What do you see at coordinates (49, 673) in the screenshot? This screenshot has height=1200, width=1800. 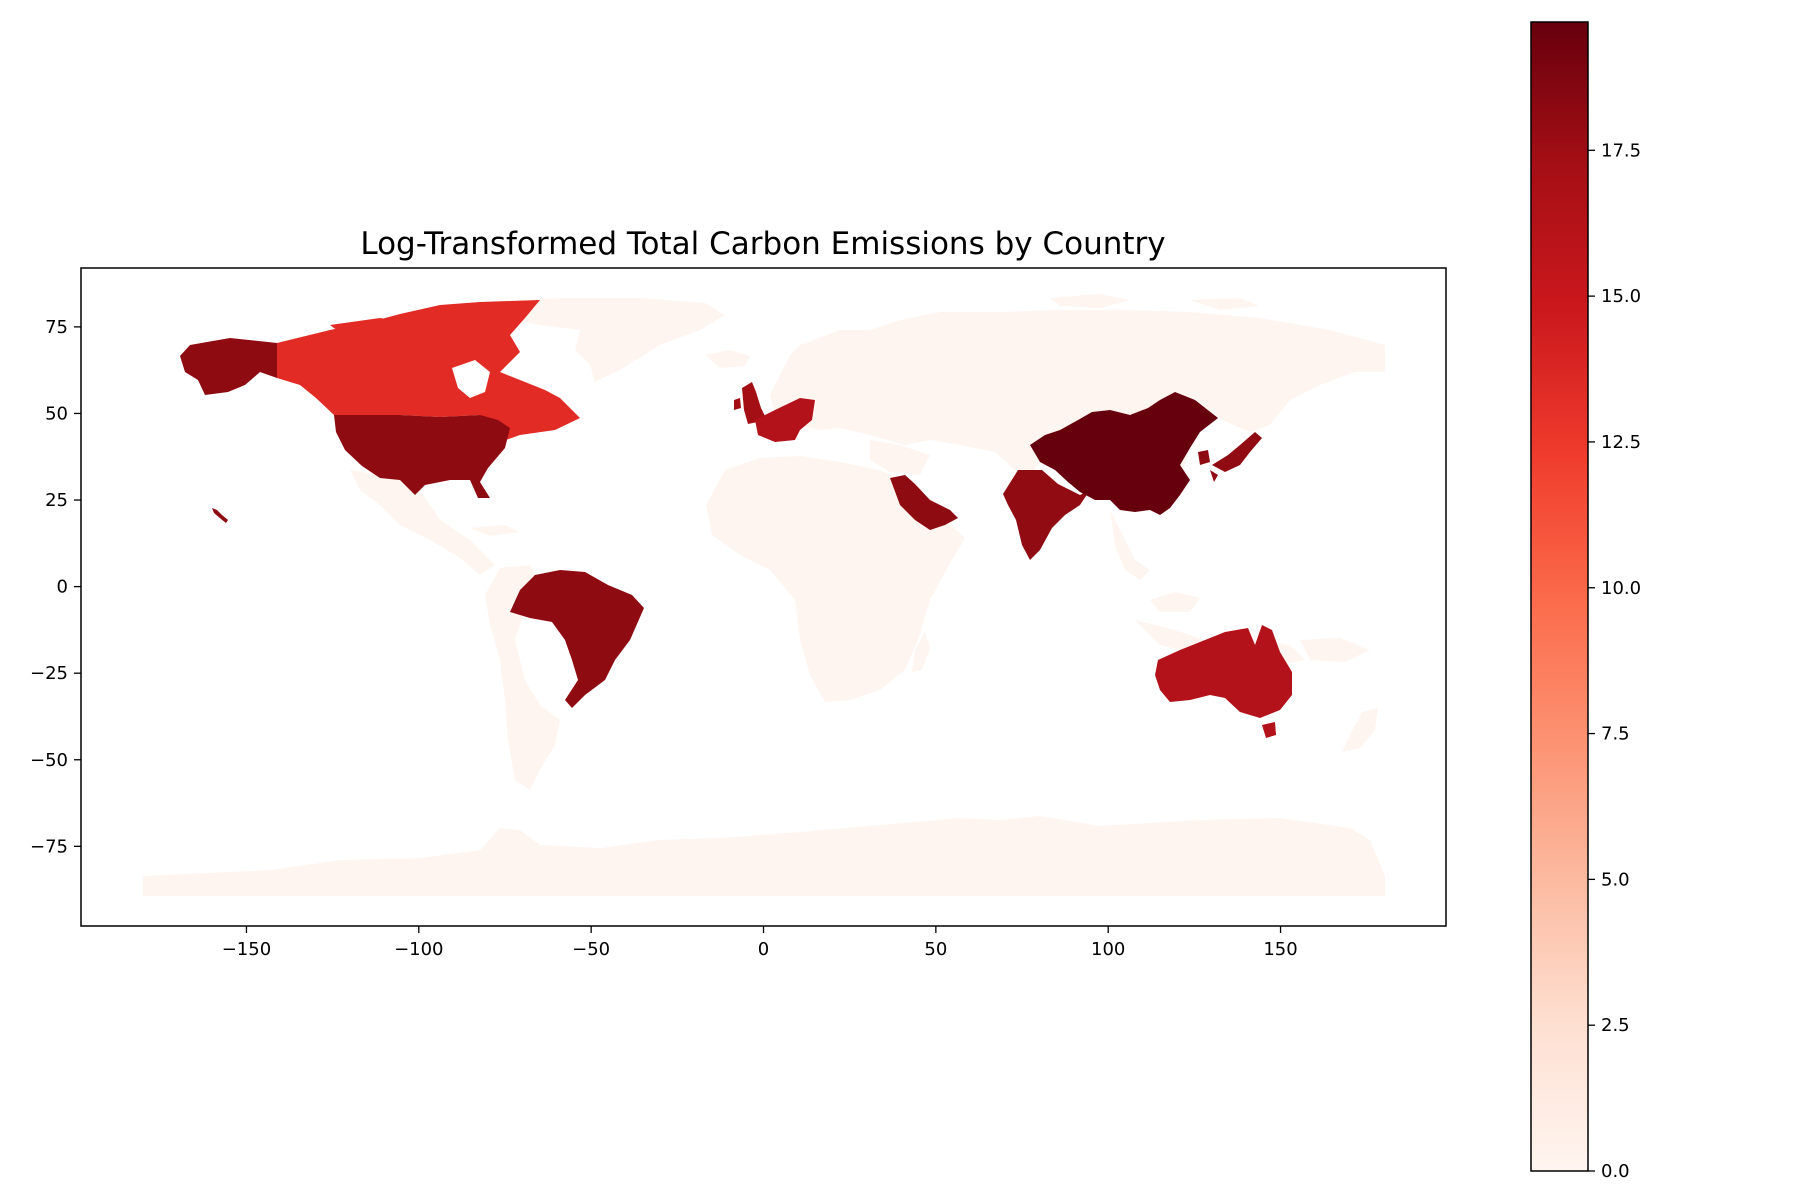 I see `y-tick-label: −25` at bounding box center [49, 673].